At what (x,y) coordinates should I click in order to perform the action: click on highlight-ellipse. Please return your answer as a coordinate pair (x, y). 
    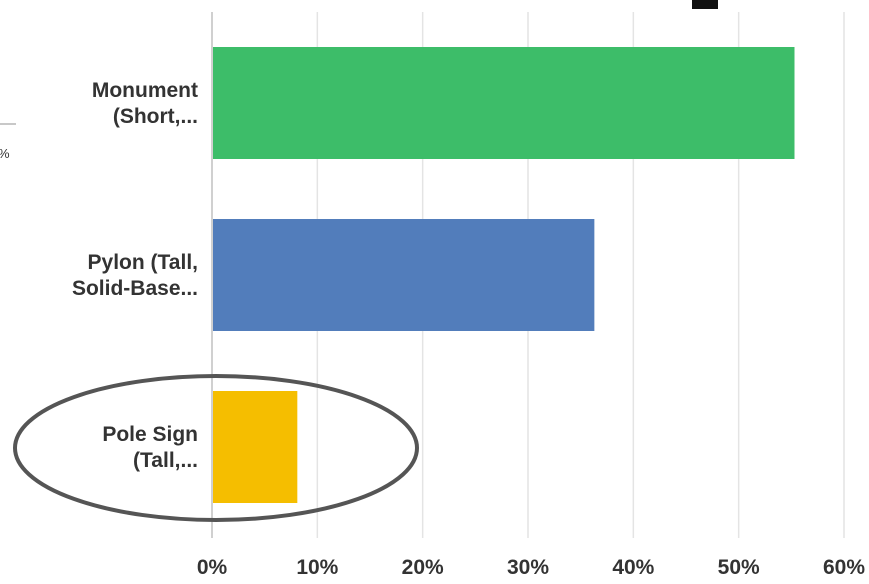
    Looking at the image, I should click on (216, 448).